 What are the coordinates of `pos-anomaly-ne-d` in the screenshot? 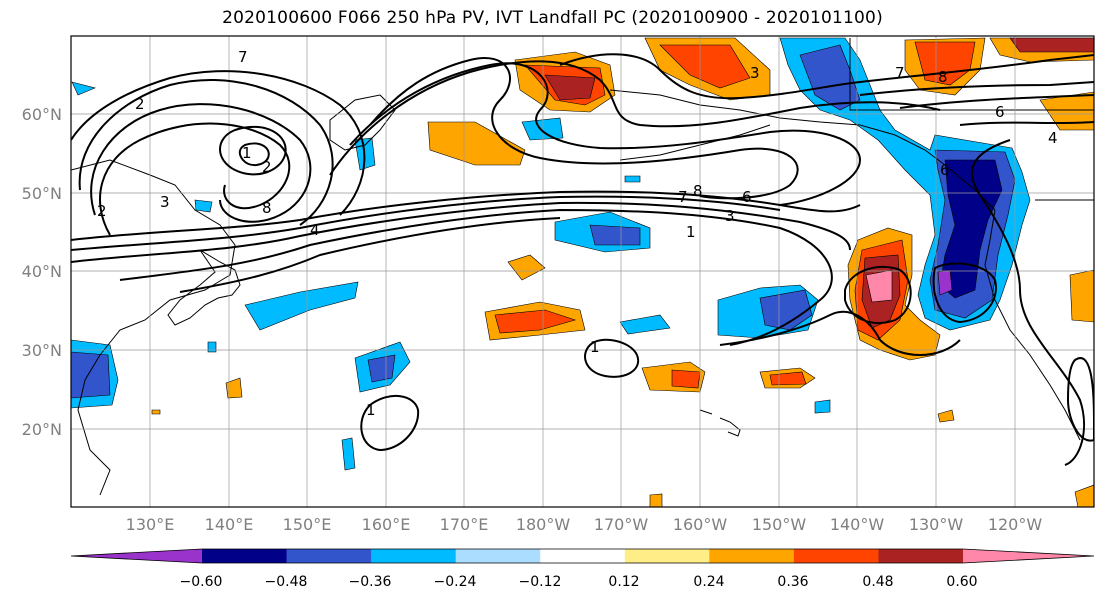 It's located at (1081, 296).